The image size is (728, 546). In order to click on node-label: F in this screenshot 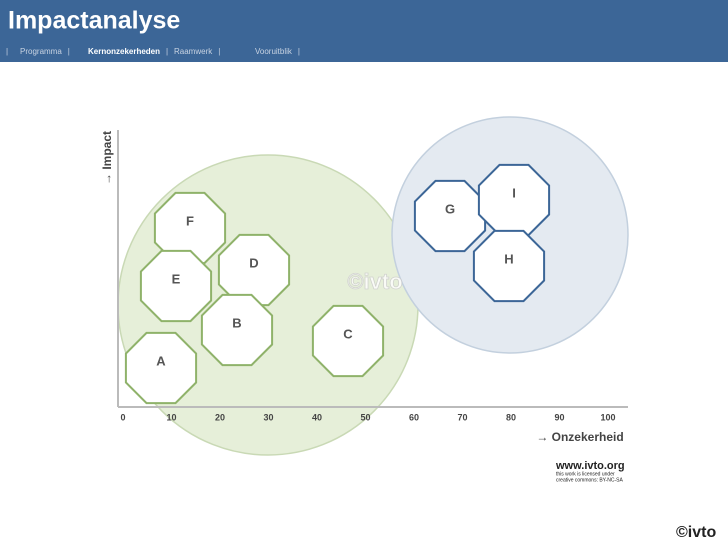, I will do `click(190, 220)`.